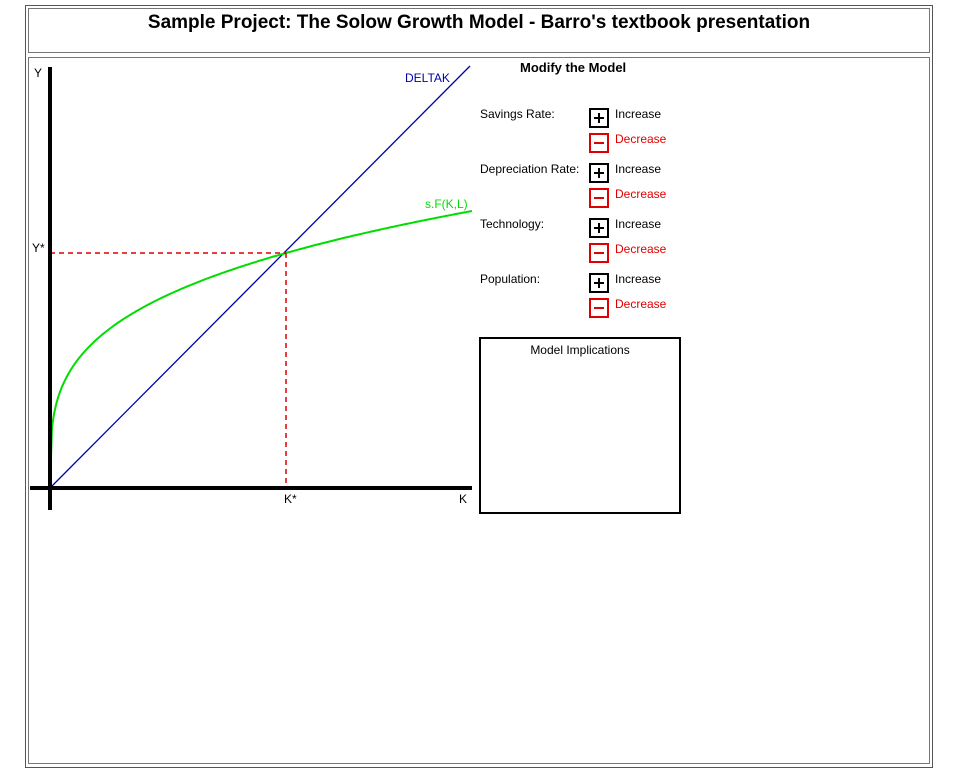 Image resolution: width=954 pixels, height=774 pixels. What do you see at coordinates (599, 173) in the screenshot?
I see `depreciation-increase-button` at bounding box center [599, 173].